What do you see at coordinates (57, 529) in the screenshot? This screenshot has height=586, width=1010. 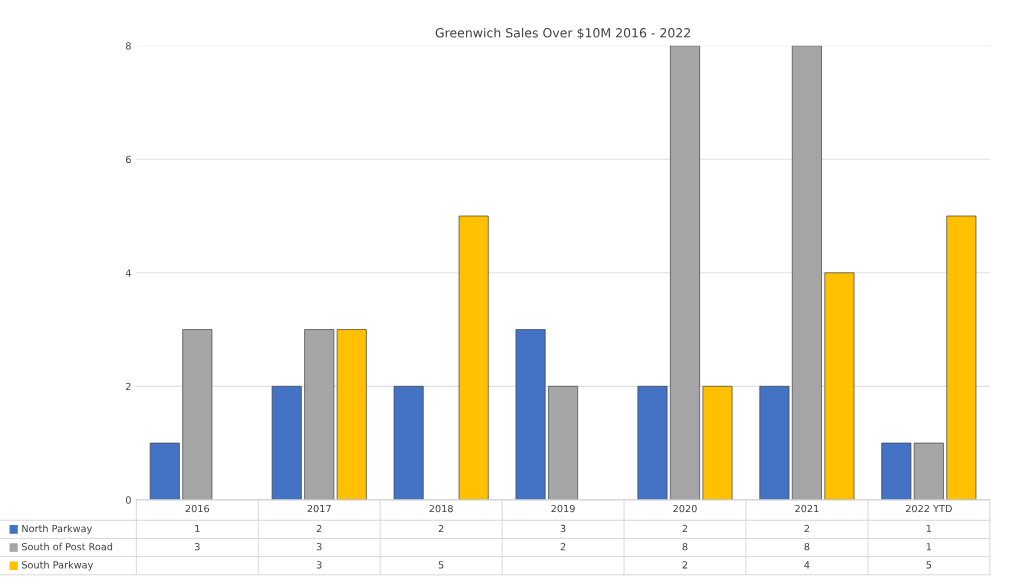 I see `legend-label: North Parkway` at bounding box center [57, 529].